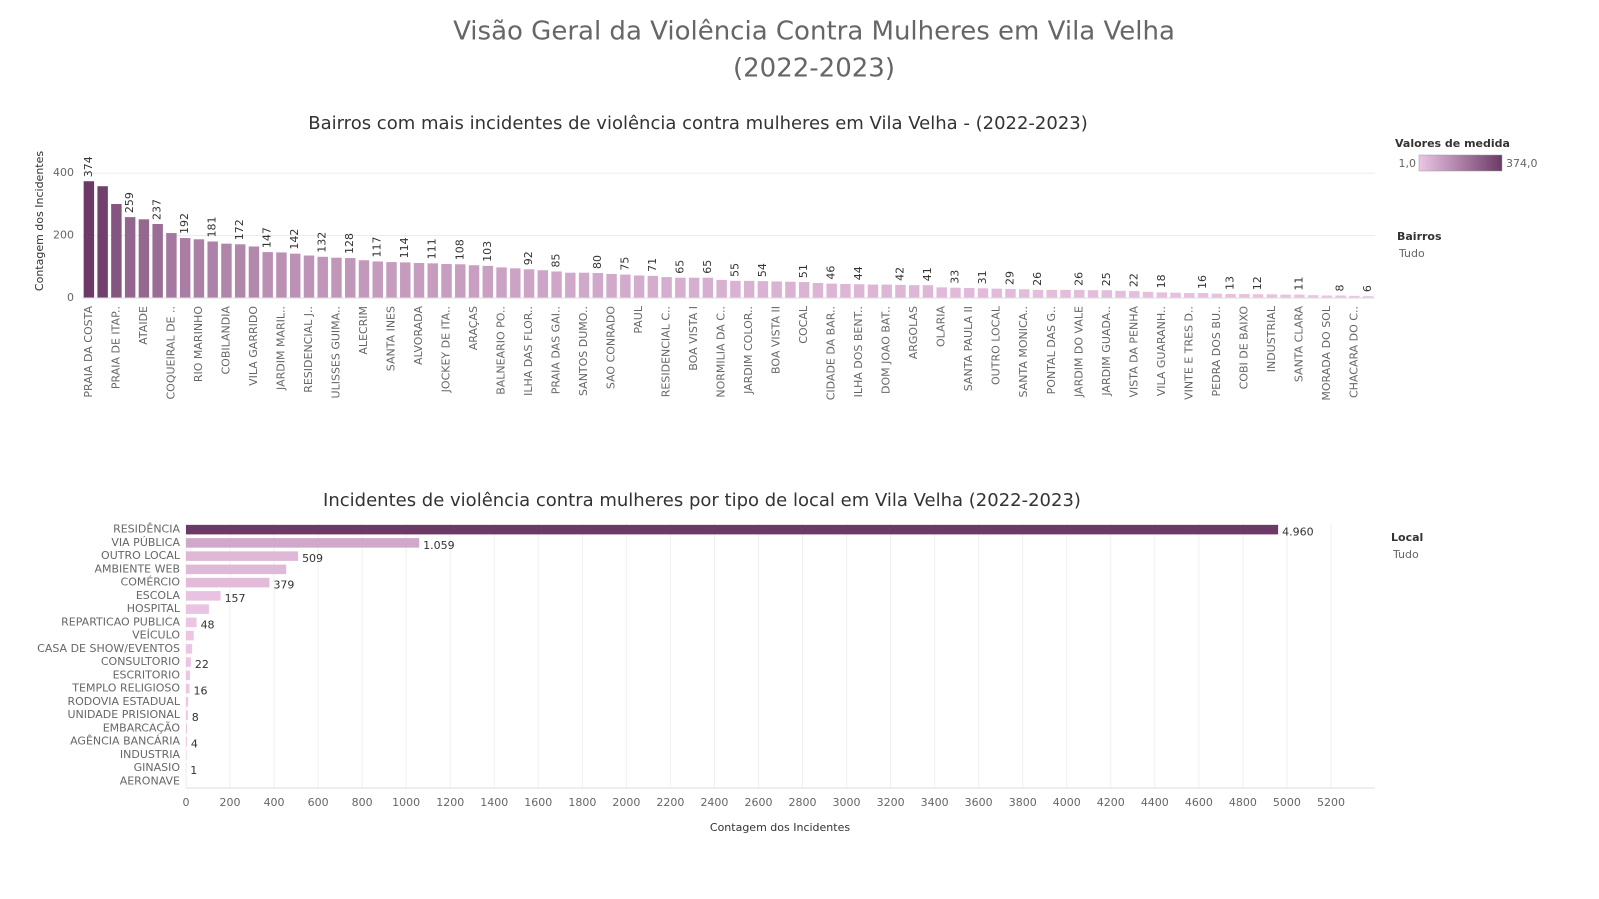 The height and width of the screenshot is (899, 1599). I want to click on y-tick-label: ESCOLA, so click(158, 595).